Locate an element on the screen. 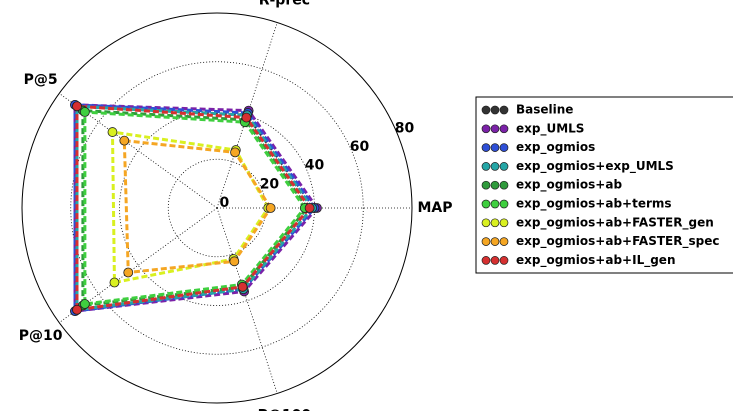 The image size is (733, 411). axis-label: R-prec is located at coordinates (284, 4).